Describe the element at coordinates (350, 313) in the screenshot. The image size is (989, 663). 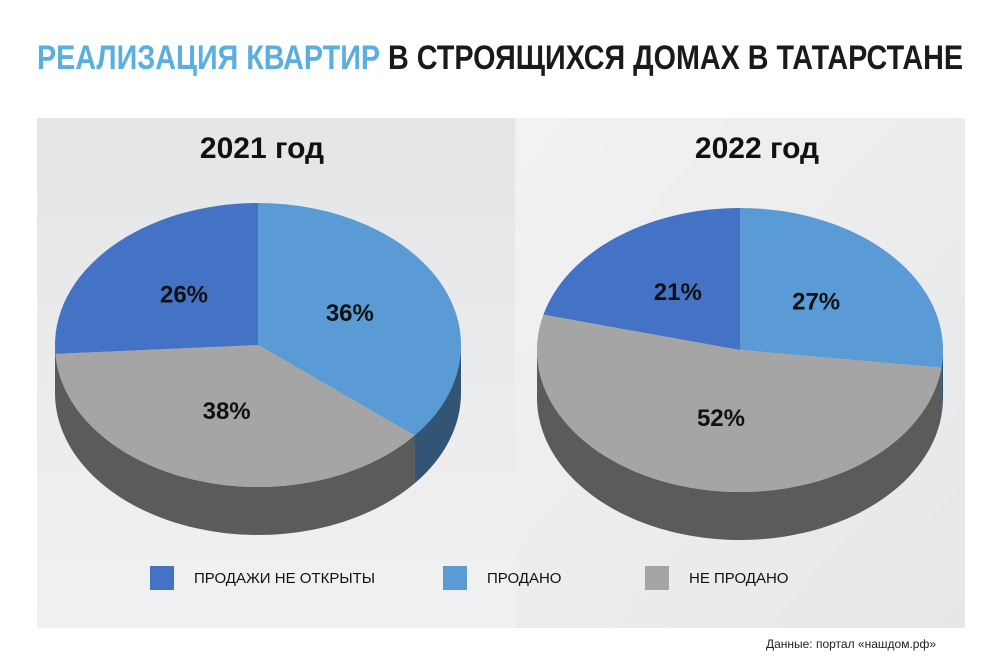
I see `value-label: 36%` at that location.